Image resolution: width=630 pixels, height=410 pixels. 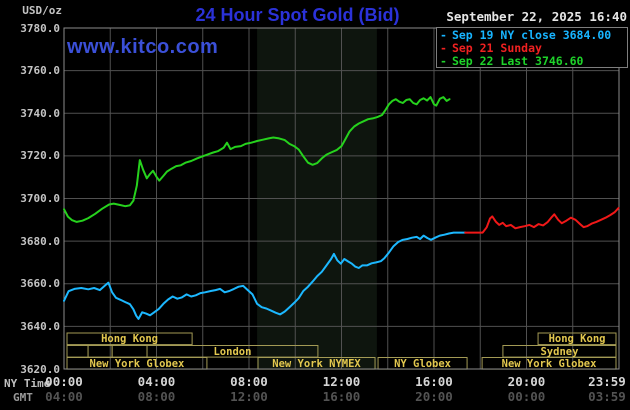 What do you see at coordinates (42, 10) in the screenshot?
I see `y-axis-unit-label: USD/oz` at bounding box center [42, 10].